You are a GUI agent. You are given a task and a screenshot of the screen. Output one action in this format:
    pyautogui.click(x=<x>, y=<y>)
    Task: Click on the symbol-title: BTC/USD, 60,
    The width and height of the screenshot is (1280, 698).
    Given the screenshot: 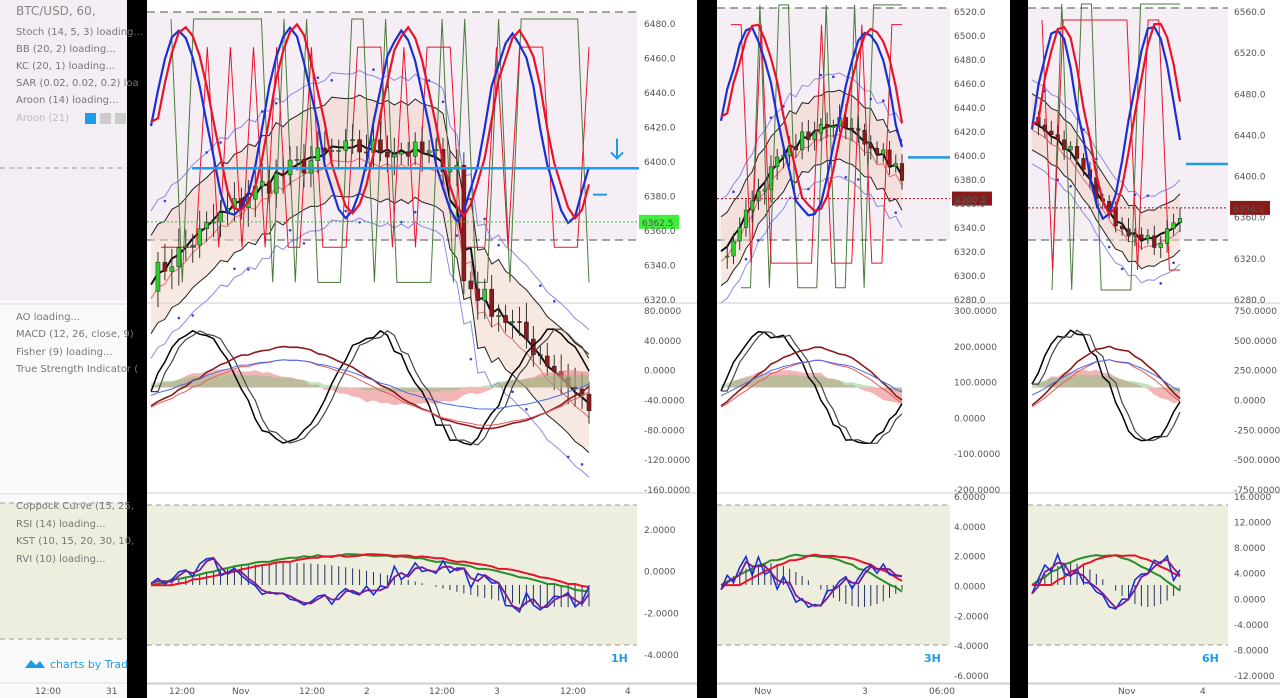 What is the action you would take?
    pyautogui.click(x=56, y=11)
    